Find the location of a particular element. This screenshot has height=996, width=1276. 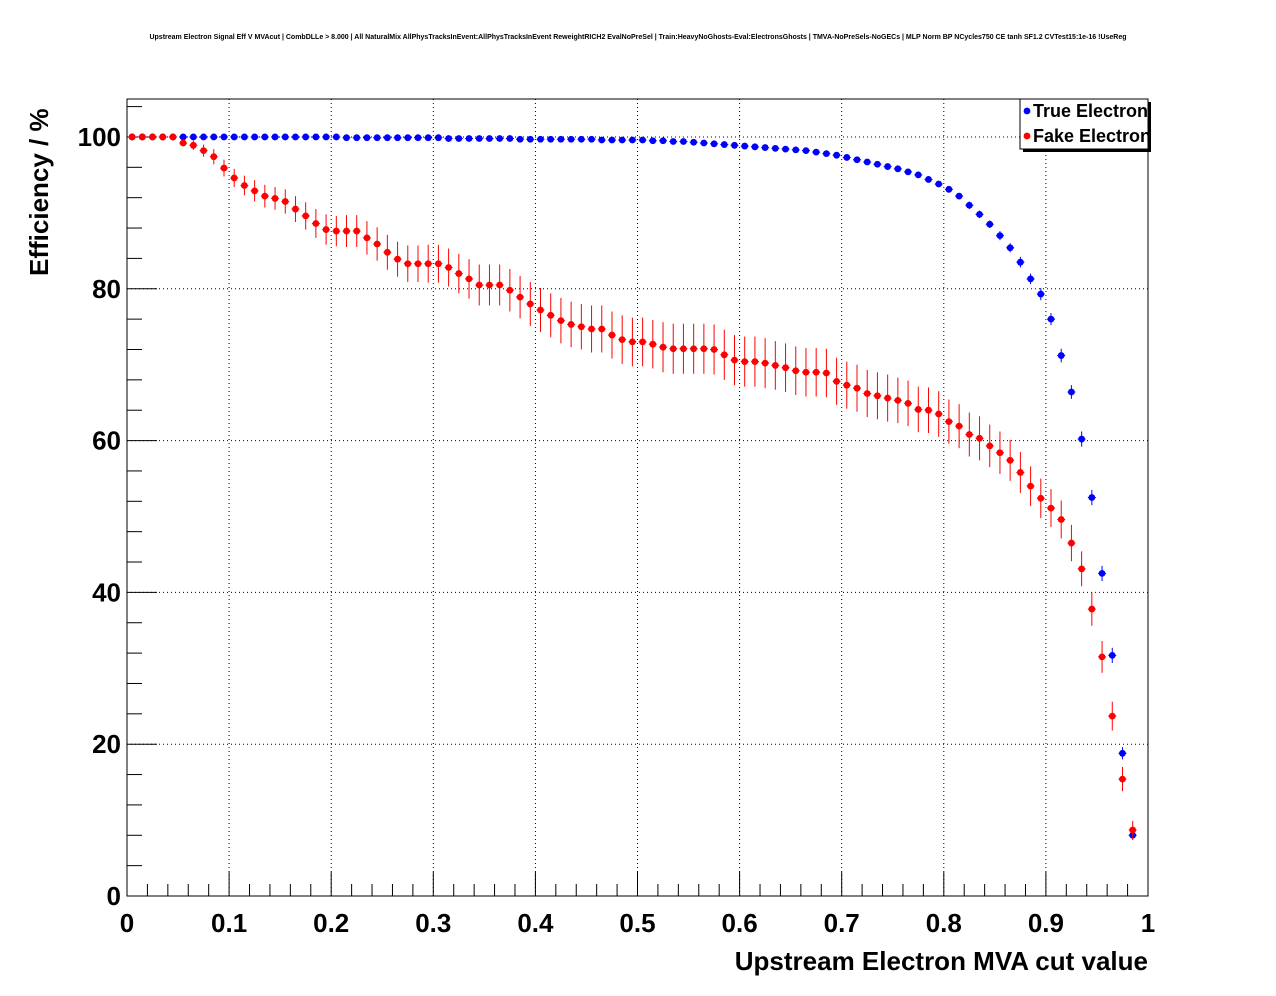

x-tick-label: 0.6 is located at coordinates (740, 923).